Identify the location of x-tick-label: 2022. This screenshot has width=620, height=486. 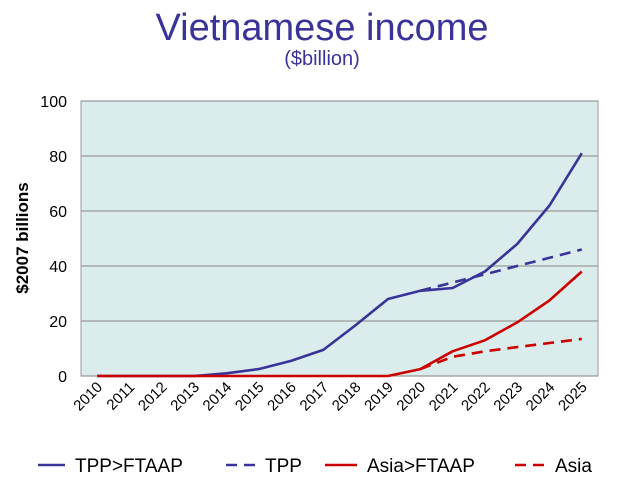
(476, 397).